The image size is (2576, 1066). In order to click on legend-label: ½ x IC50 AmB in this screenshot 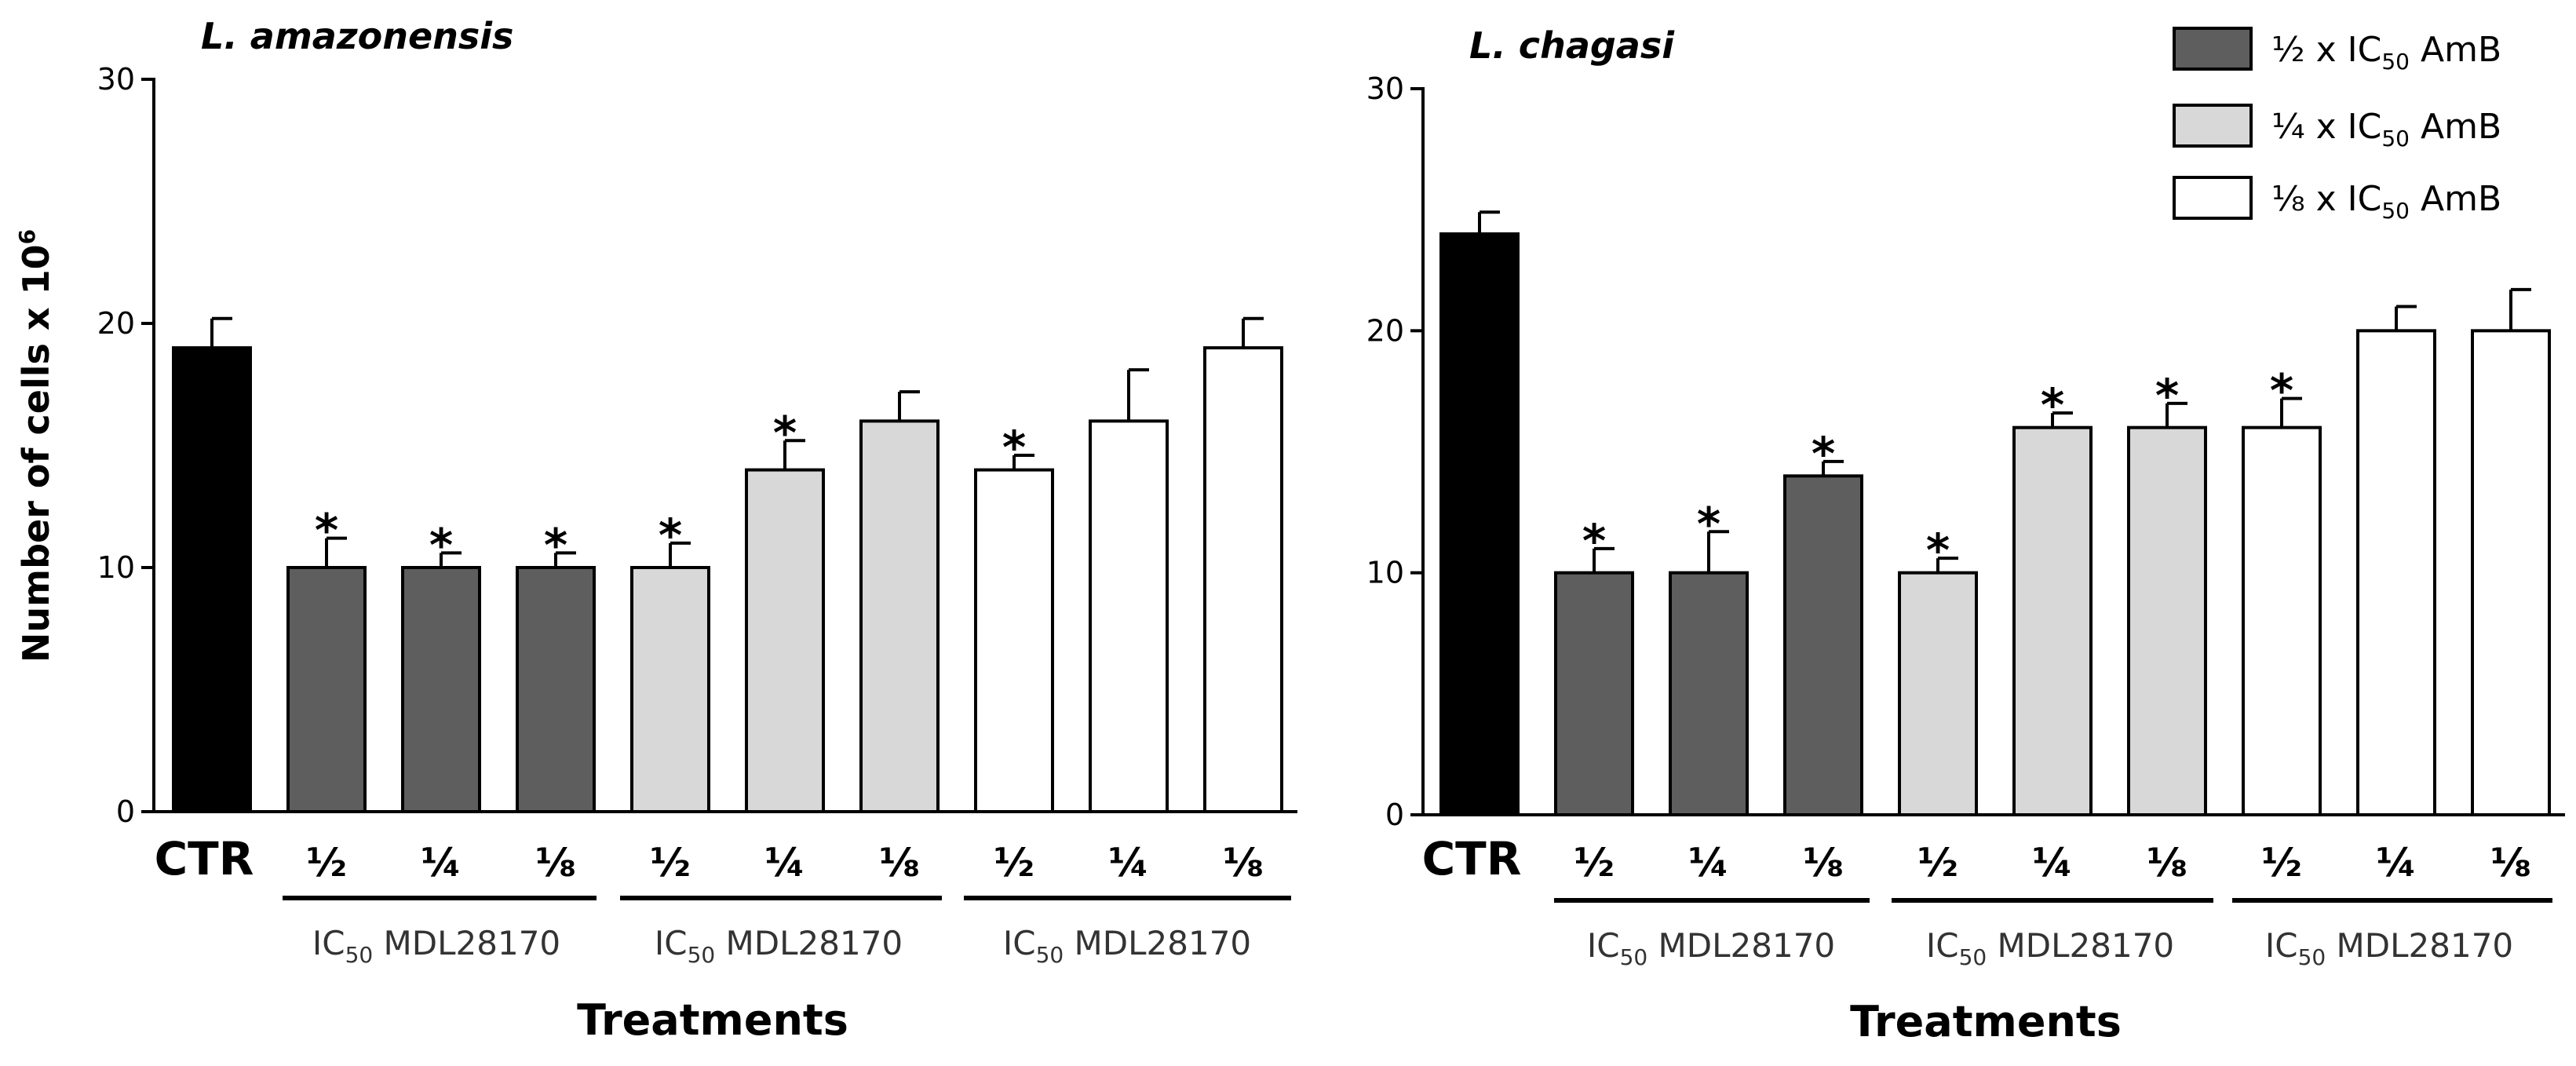, I will do `click(2386, 52)`.